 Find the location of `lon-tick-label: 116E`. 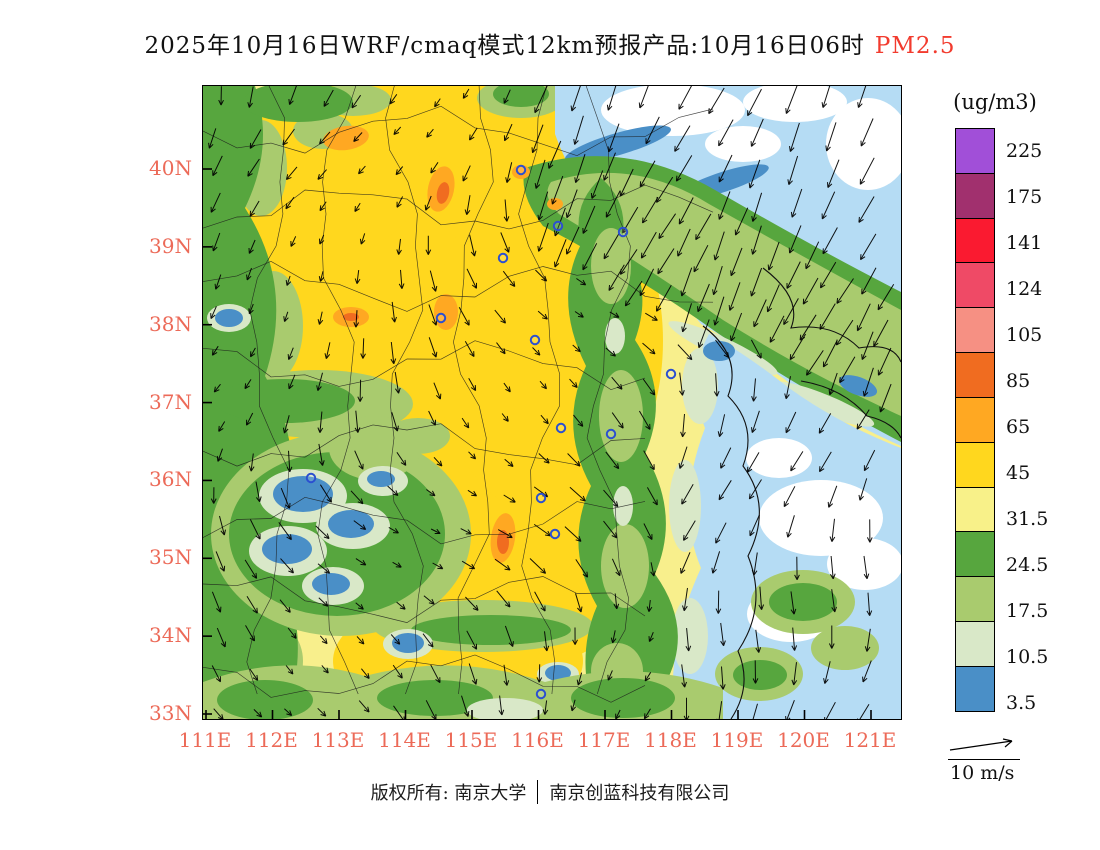

lon-tick-label: 116E is located at coordinates (537, 740).